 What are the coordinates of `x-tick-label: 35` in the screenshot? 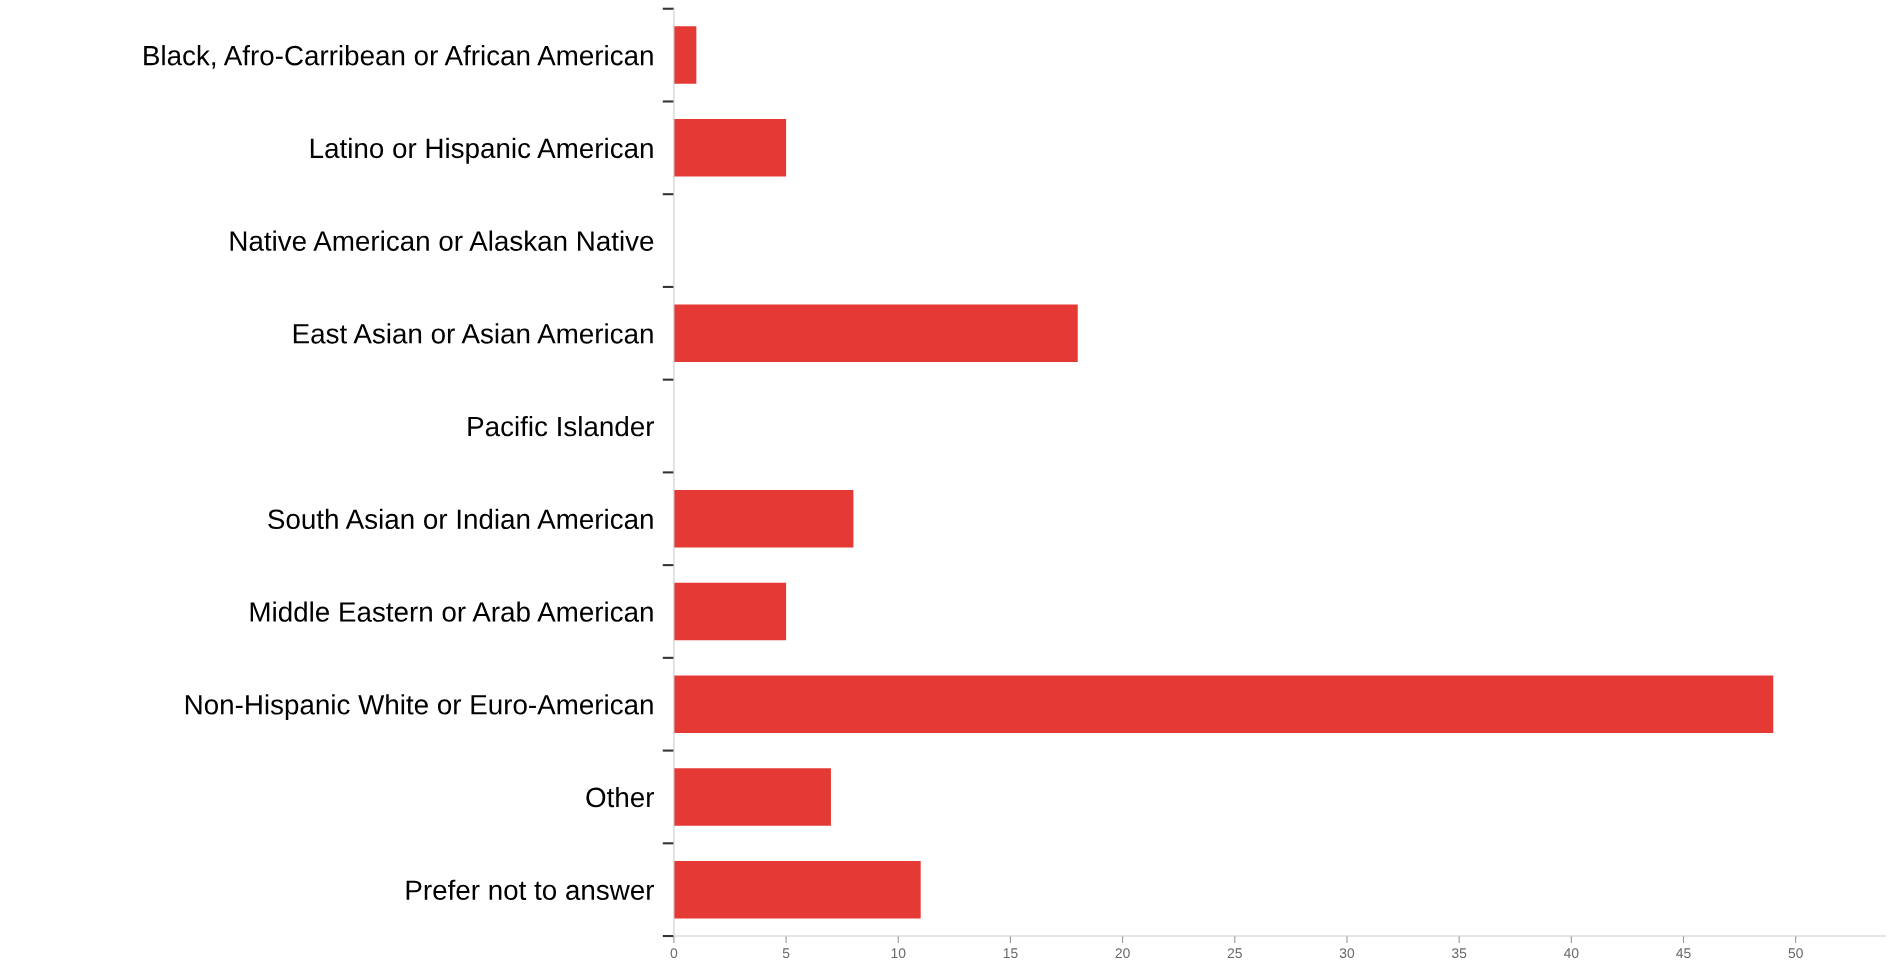 It's located at (1459, 953).